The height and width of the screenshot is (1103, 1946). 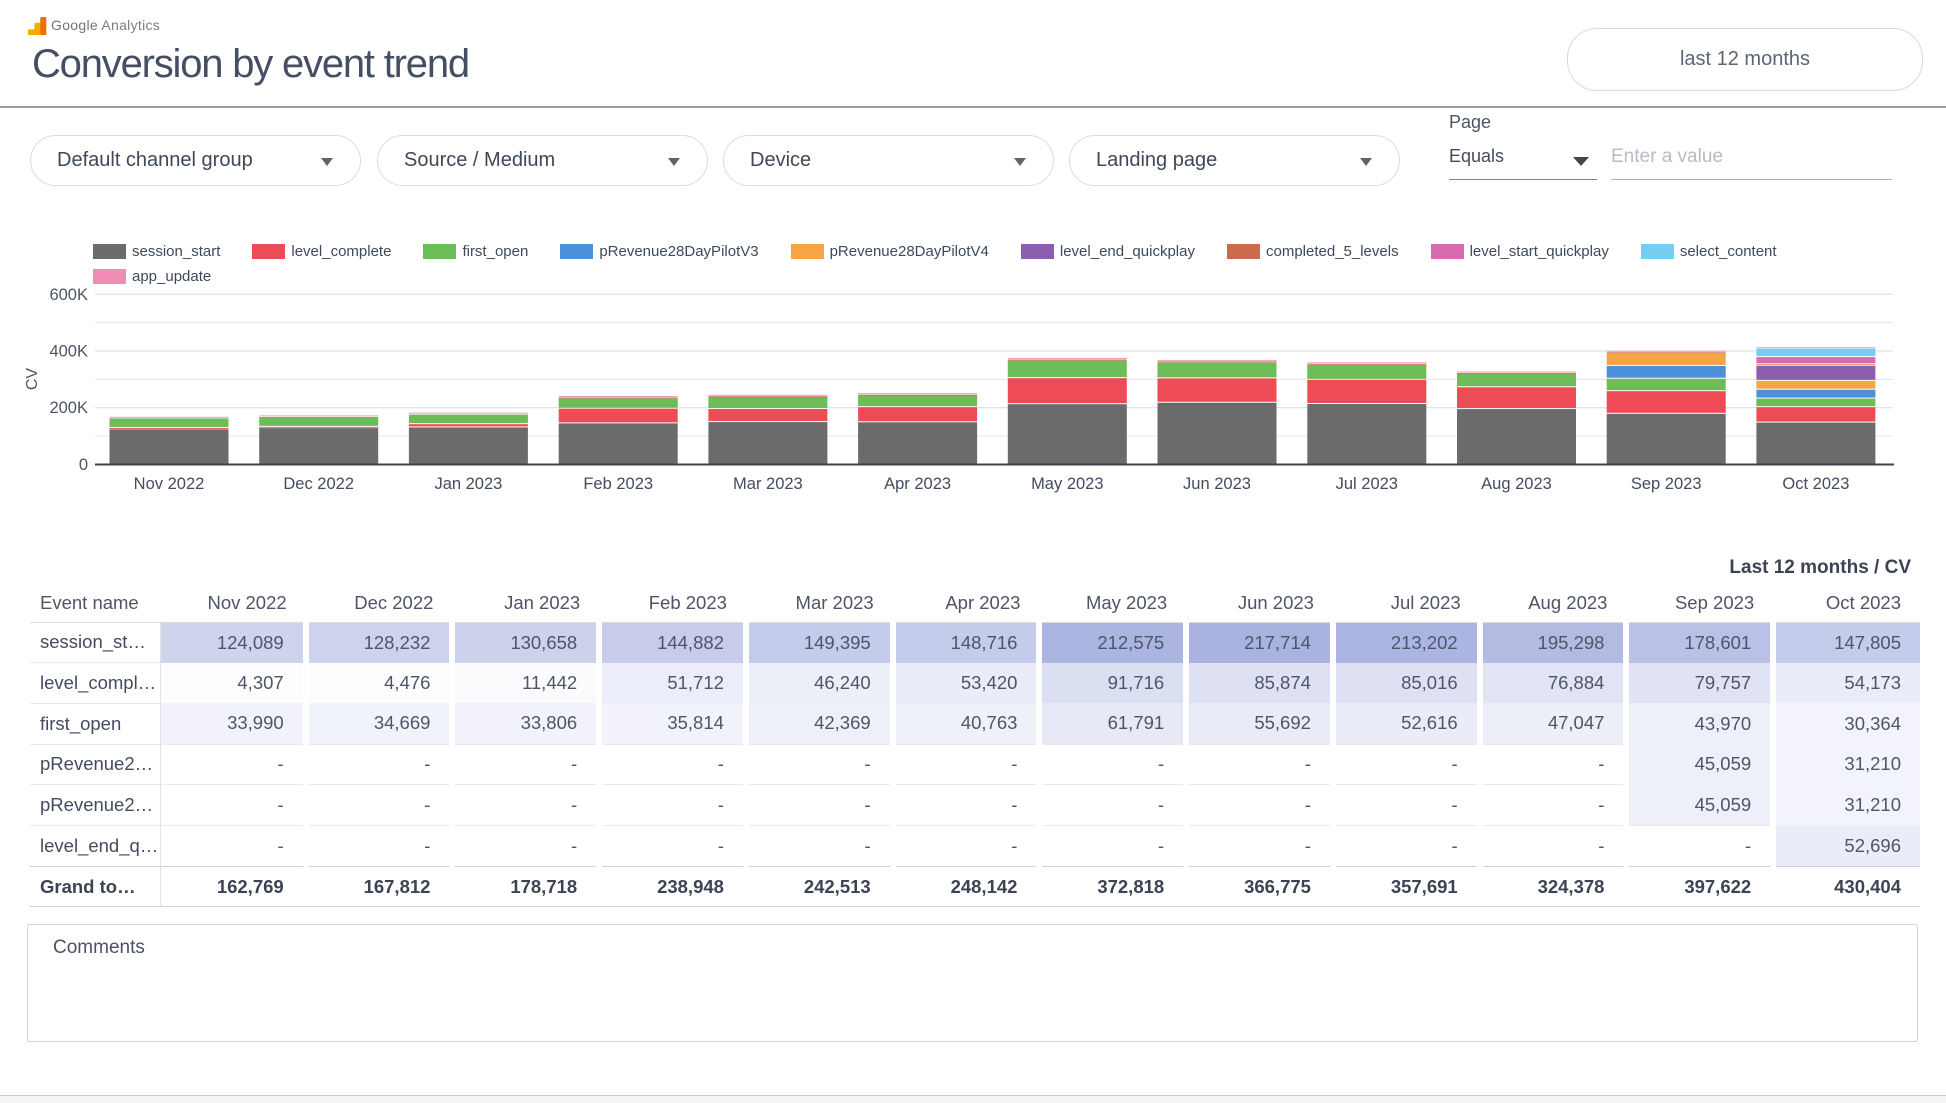 What do you see at coordinates (318, 484) in the screenshot?
I see `svg-text: Dec 2022` at bounding box center [318, 484].